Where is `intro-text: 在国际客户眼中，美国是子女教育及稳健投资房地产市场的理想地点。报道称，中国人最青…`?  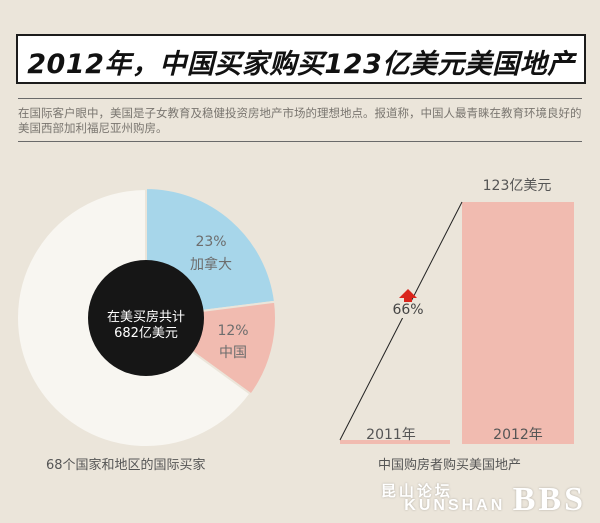
intro-text: 在国际客户眼中，美国是子女教育及稳健投资房地产市场的理想地点。报道称，中国人最青… is located at coordinates (300, 120).